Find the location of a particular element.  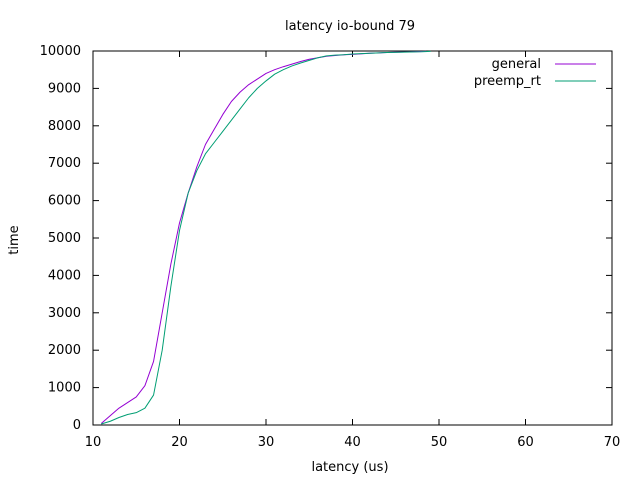

y-axis-label: time is located at coordinates (14, 239).